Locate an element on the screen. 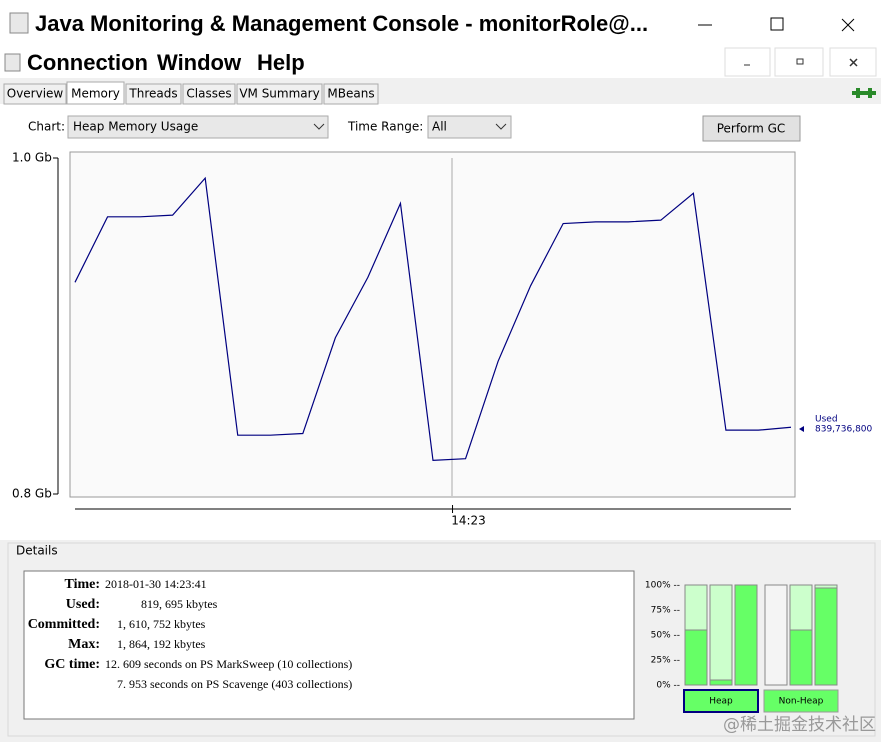  tab-label: Overview is located at coordinates (35, 94).